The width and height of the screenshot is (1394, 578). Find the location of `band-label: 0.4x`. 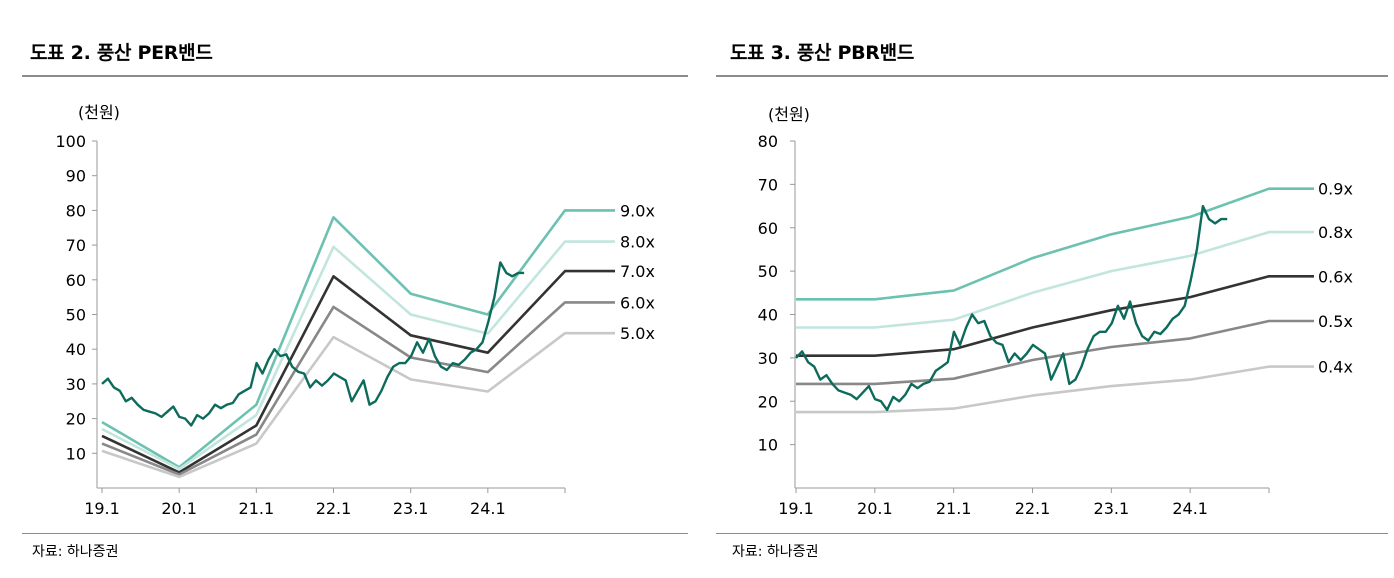

band-label: 0.4x is located at coordinates (1335, 367).